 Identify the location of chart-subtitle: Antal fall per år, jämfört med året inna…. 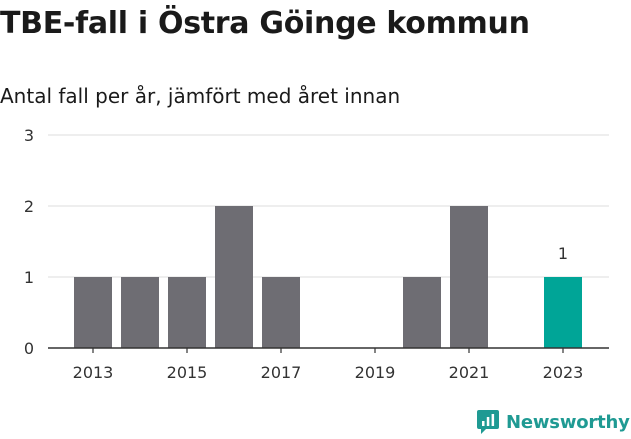
(200, 96).